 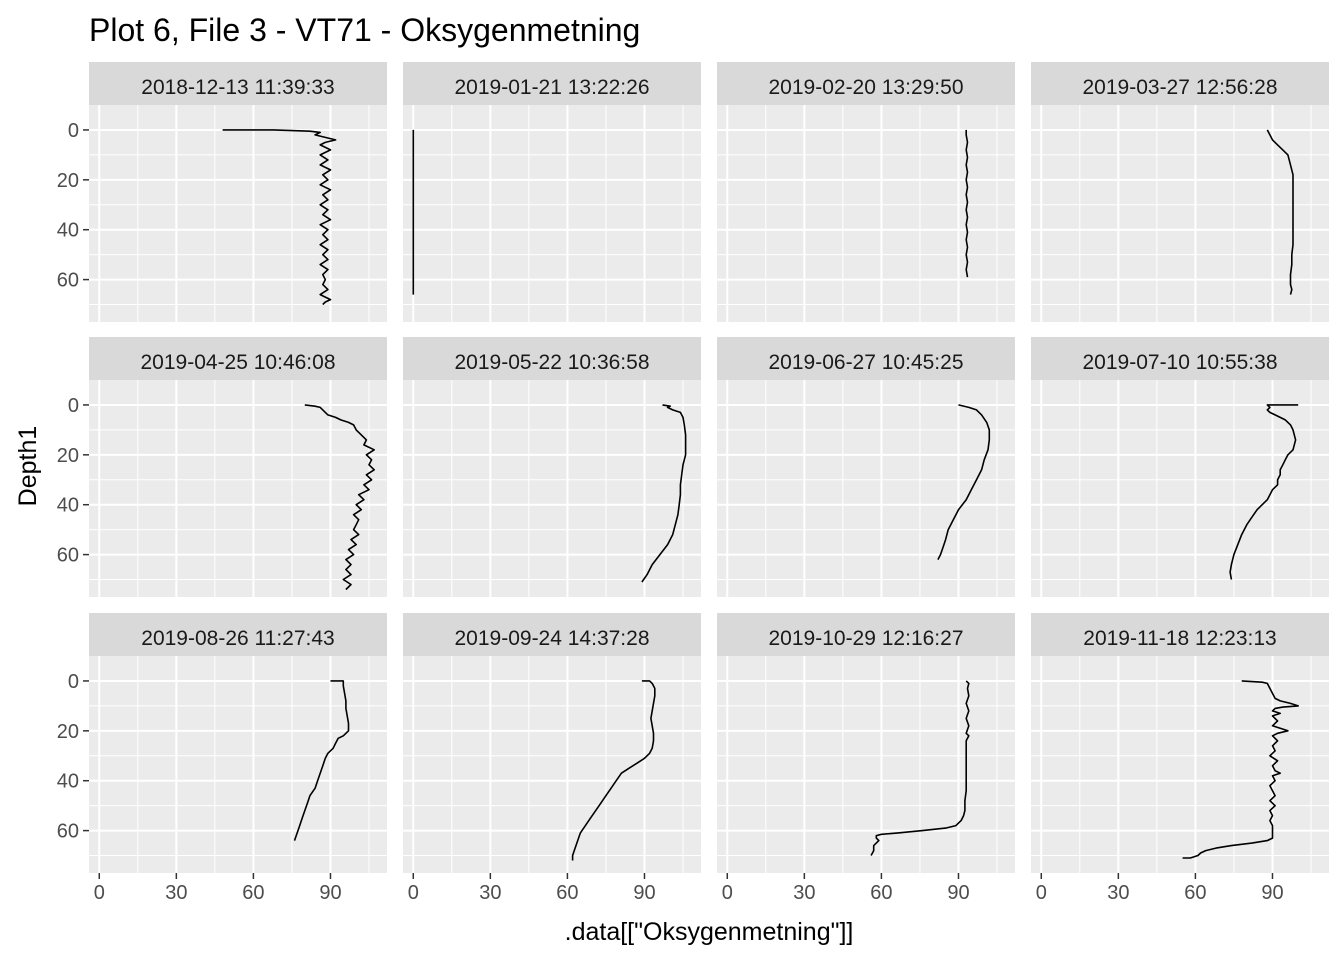 What do you see at coordinates (866, 638) in the screenshot?
I see `facet-strip-label: 2019-10-29 12:16:27` at bounding box center [866, 638].